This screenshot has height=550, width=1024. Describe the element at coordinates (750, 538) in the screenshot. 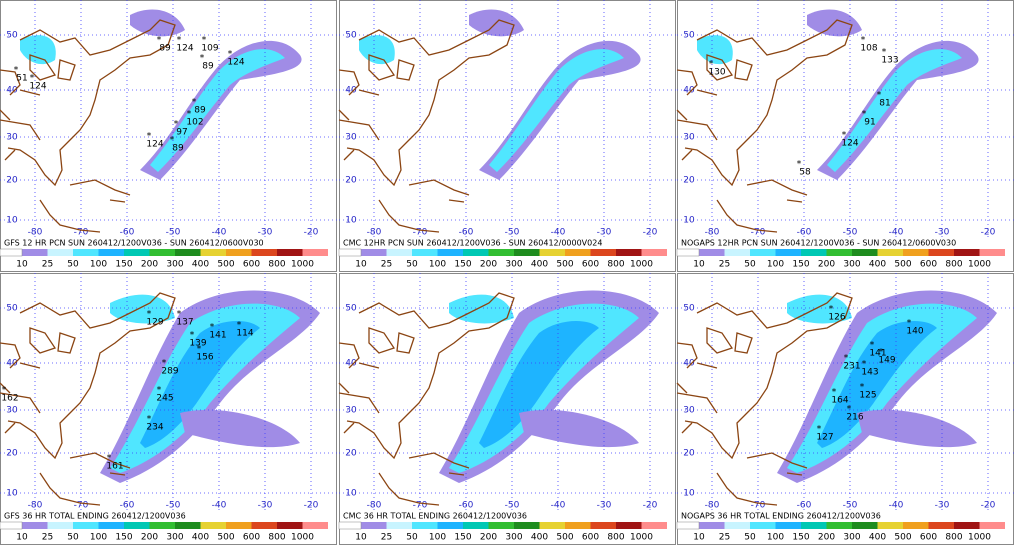

I see `legend-label: 50` at that location.